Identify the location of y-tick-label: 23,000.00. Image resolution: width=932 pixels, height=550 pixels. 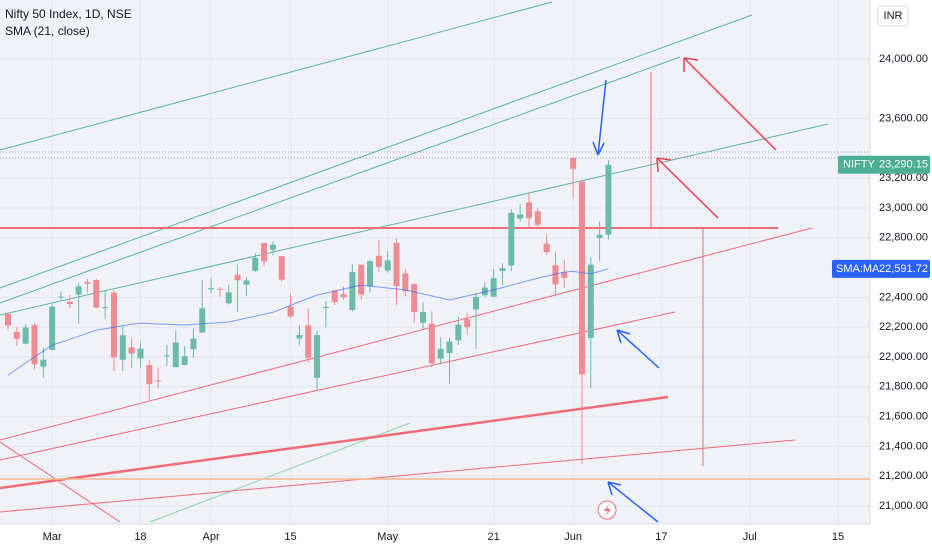
(903, 208).